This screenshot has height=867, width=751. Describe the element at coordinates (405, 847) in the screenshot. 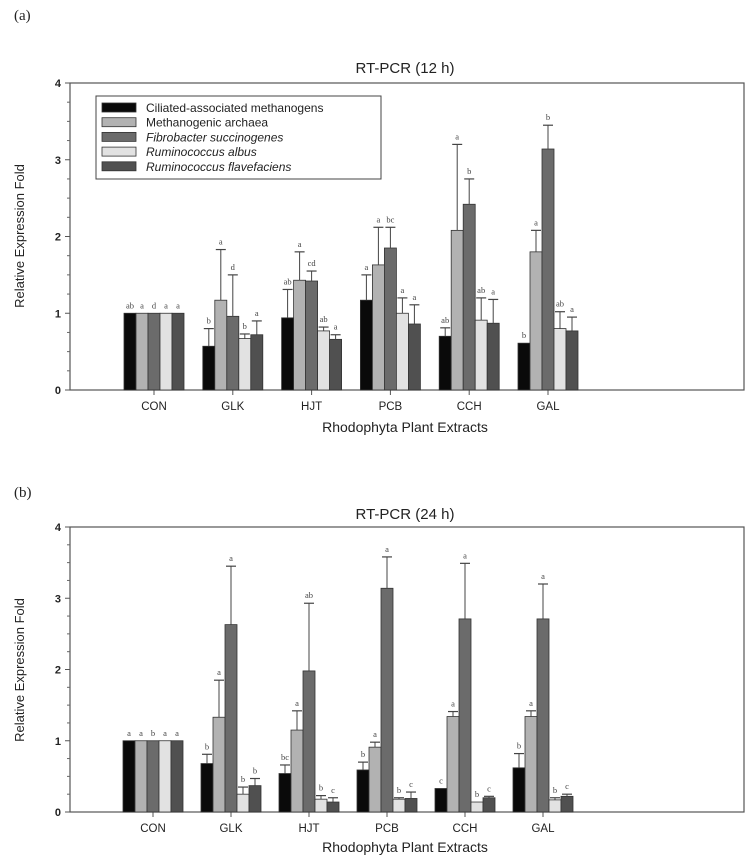

I see `x-axis-title-b: Rhodophyta Plant Extracts` at that location.